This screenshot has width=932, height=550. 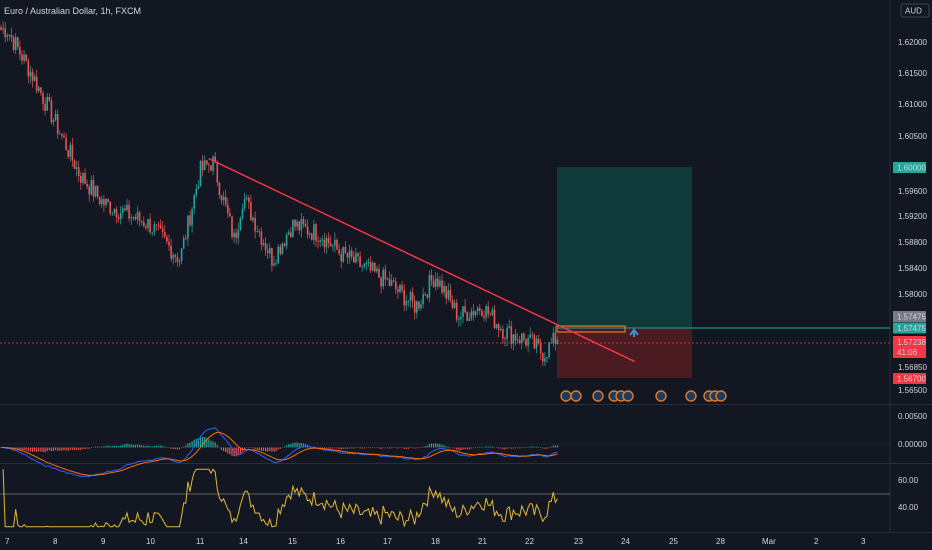 I want to click on price-tick: 1.61000, so click(x=912, y=104).